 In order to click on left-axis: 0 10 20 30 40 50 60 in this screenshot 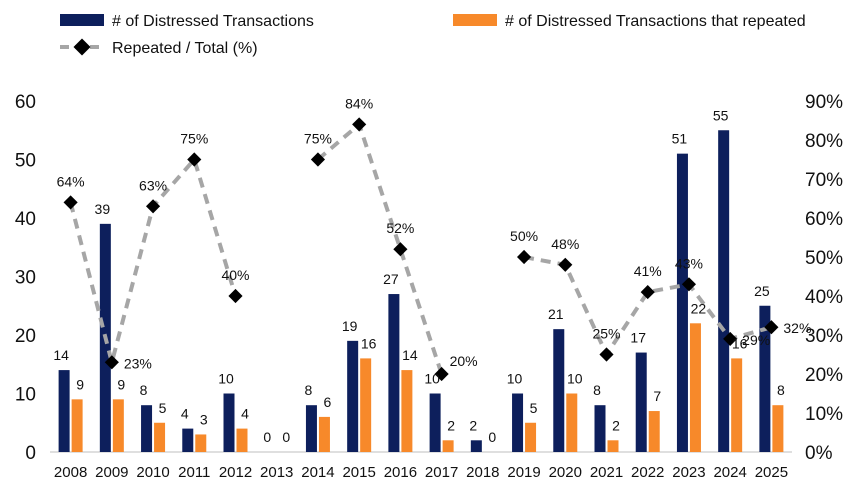, I will do `click(25, 278)`.